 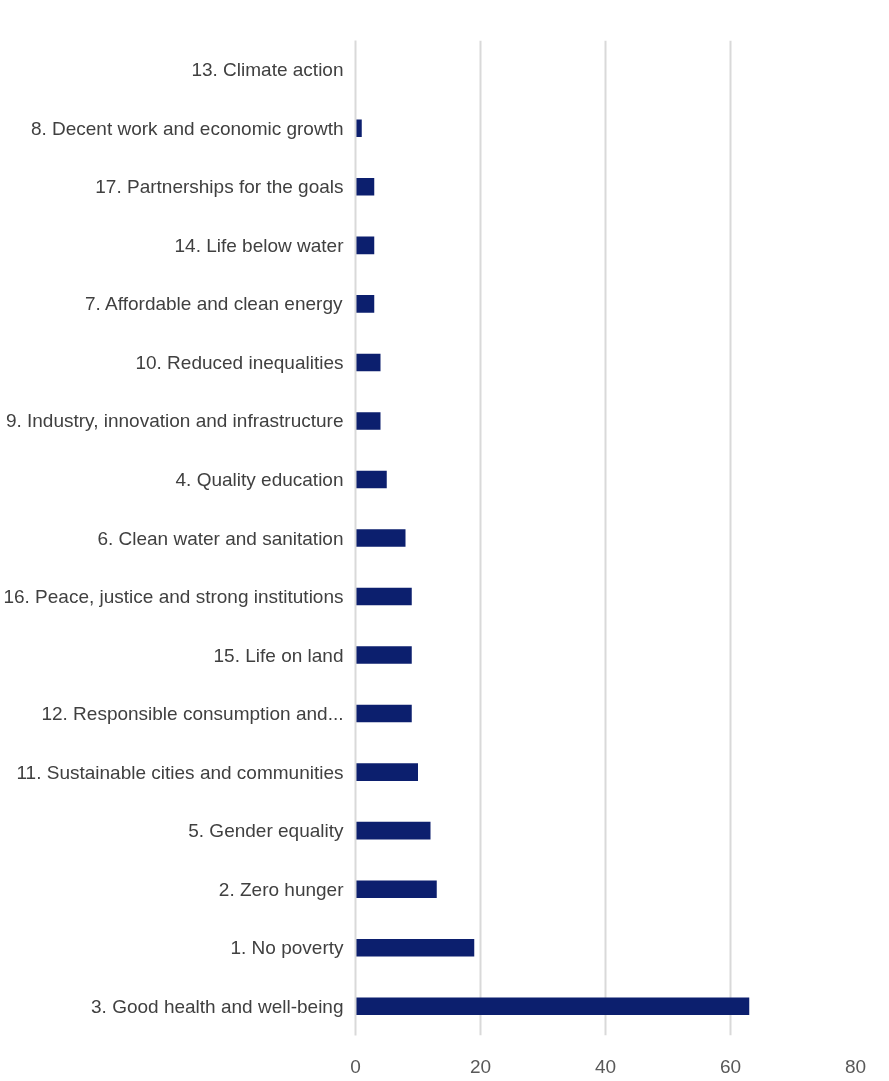 What do you see at coordinates (259, 479) in the screenshot?
I see `y-tick-label: 4. Quality education` at bounding box center [259, 479].